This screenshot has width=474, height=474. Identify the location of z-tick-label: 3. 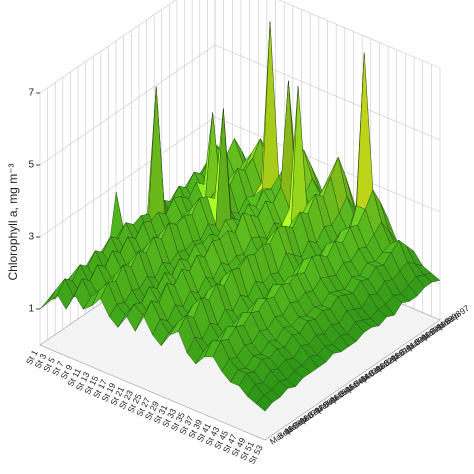
(31, 237).